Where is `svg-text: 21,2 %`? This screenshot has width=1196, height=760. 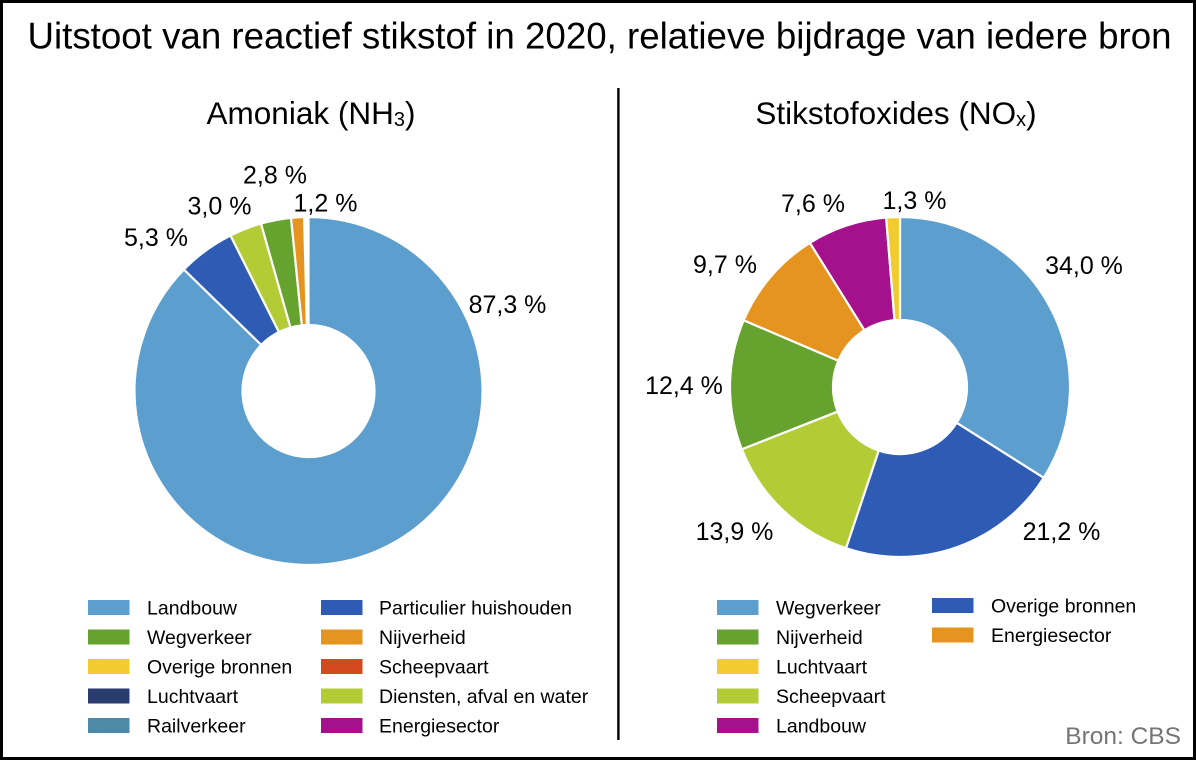 svg-text: 21,2 % is located at coordinates (1062, 532).